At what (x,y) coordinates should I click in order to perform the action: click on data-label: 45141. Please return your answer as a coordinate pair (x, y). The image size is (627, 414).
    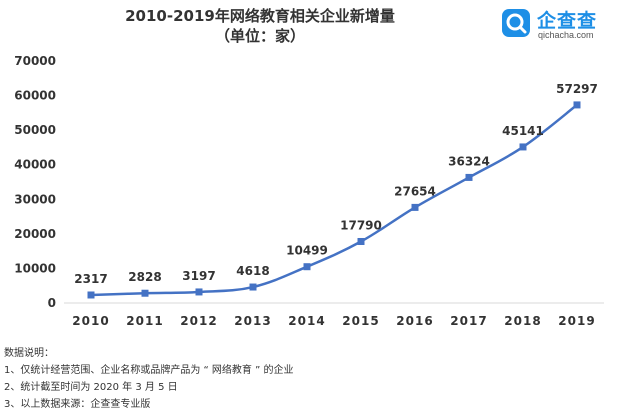
    Looking at the image, I should click on (523, 131).